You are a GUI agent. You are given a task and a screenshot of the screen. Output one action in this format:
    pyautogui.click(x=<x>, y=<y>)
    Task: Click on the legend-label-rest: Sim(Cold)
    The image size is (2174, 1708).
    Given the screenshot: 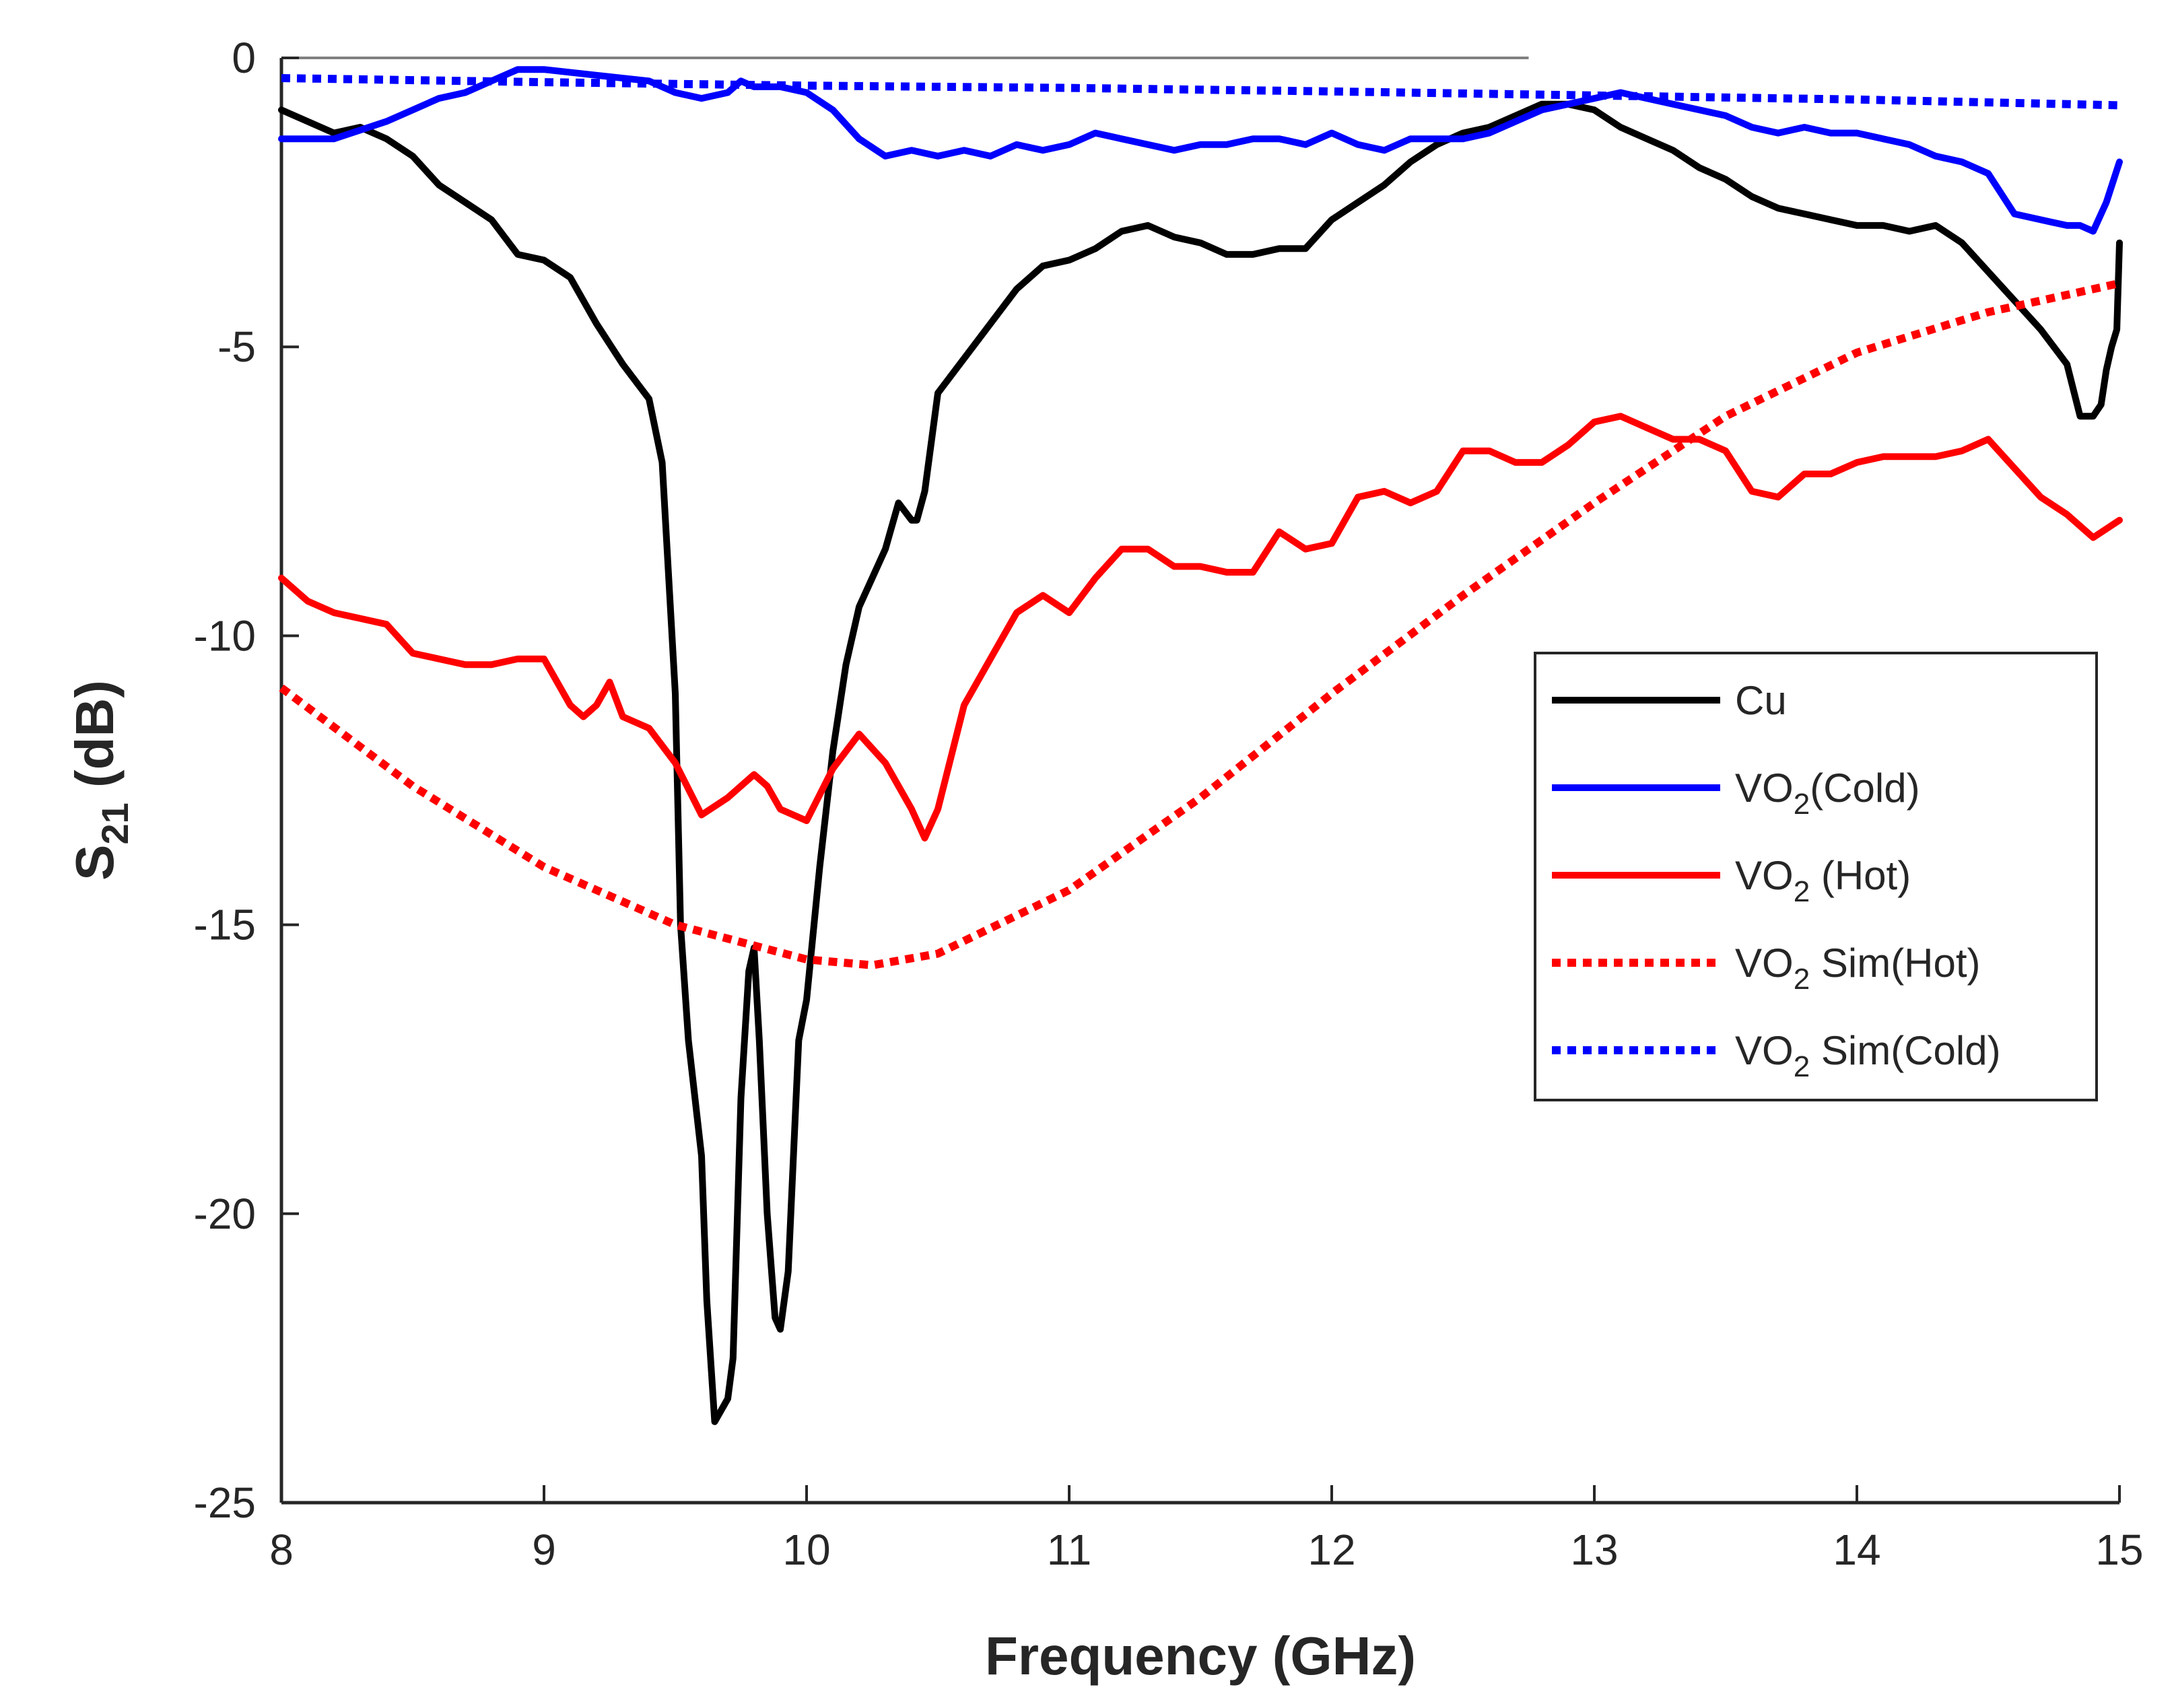 What is the action you would take?
    pyautogui.click(x=1905, y=1050)
    